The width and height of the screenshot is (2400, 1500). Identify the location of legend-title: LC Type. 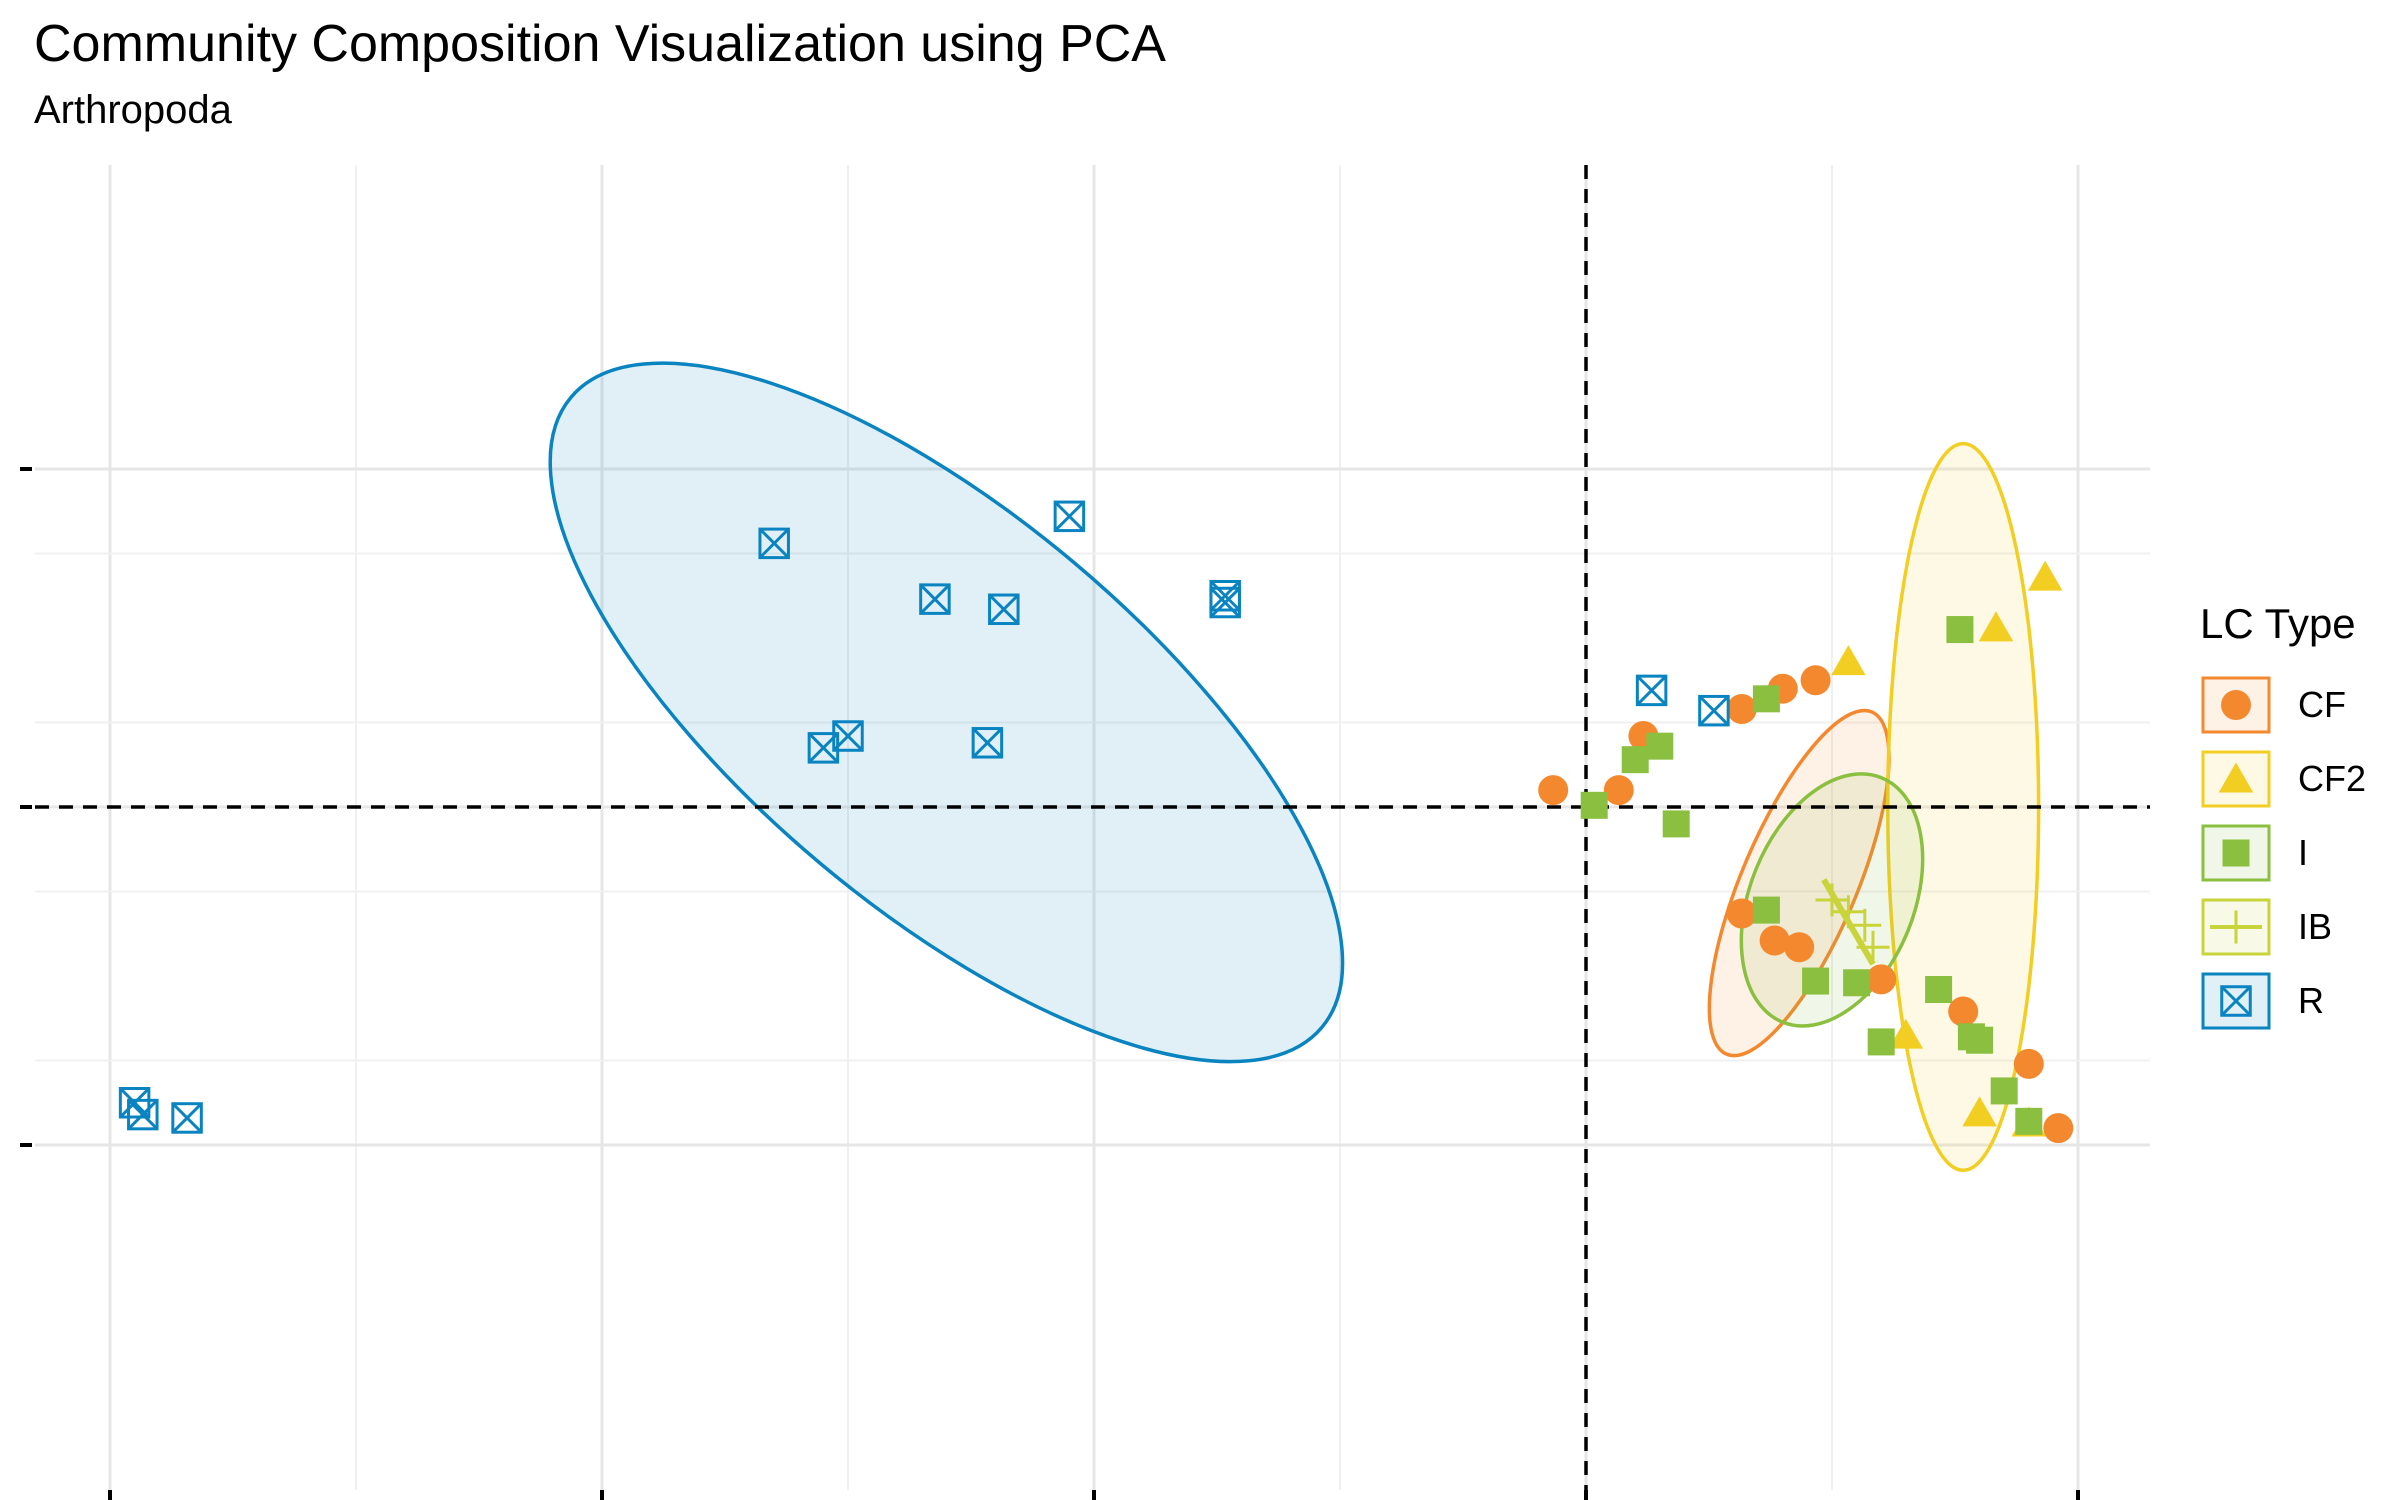
(2278, 623).